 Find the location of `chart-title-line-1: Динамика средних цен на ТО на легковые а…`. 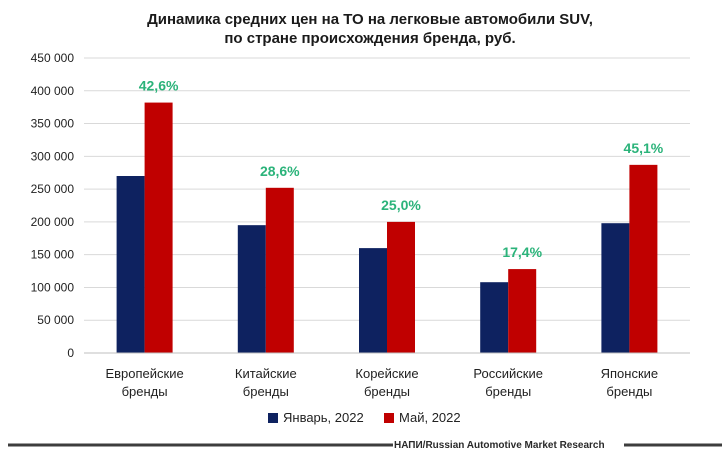

chart-title-line-1: Динамика средних цен на ТО на легковые а… is located at coordinates (370, 19).